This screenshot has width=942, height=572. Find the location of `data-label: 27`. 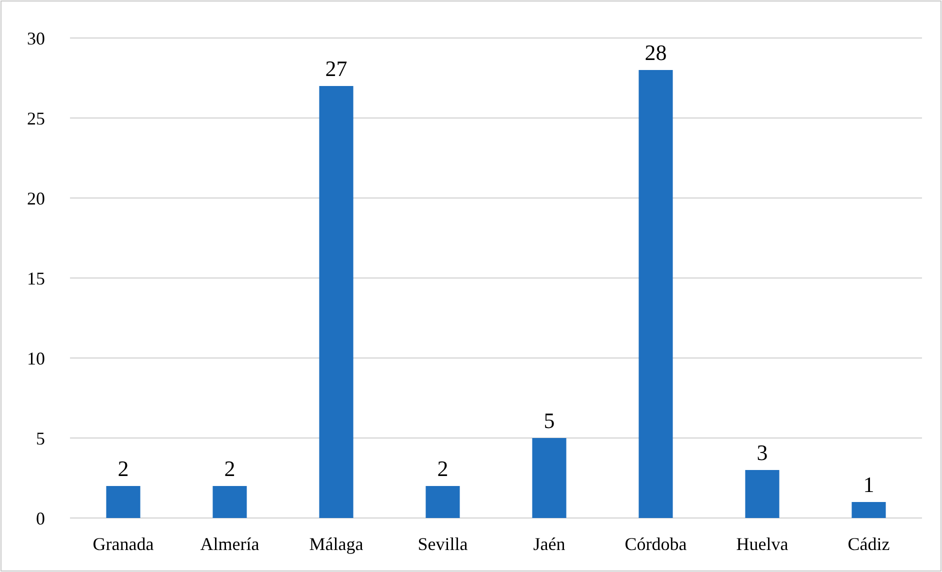

data-label: 27 is located at coordinates (336, 68).